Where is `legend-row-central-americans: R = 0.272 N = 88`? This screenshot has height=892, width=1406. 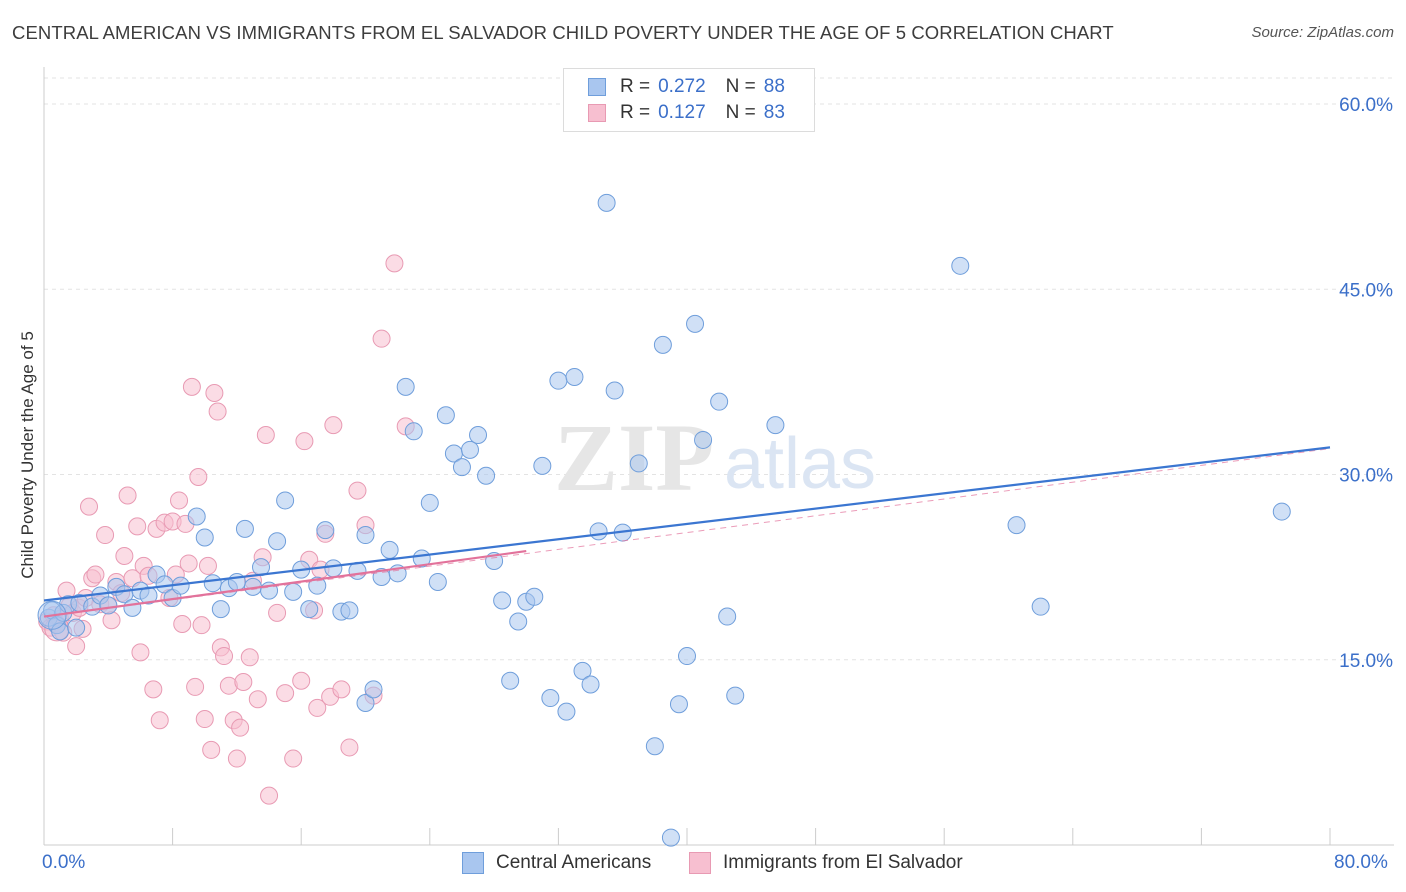 legend-row-central-americans: R = 0.272 N = 88 is located at coordinates (686, 87).